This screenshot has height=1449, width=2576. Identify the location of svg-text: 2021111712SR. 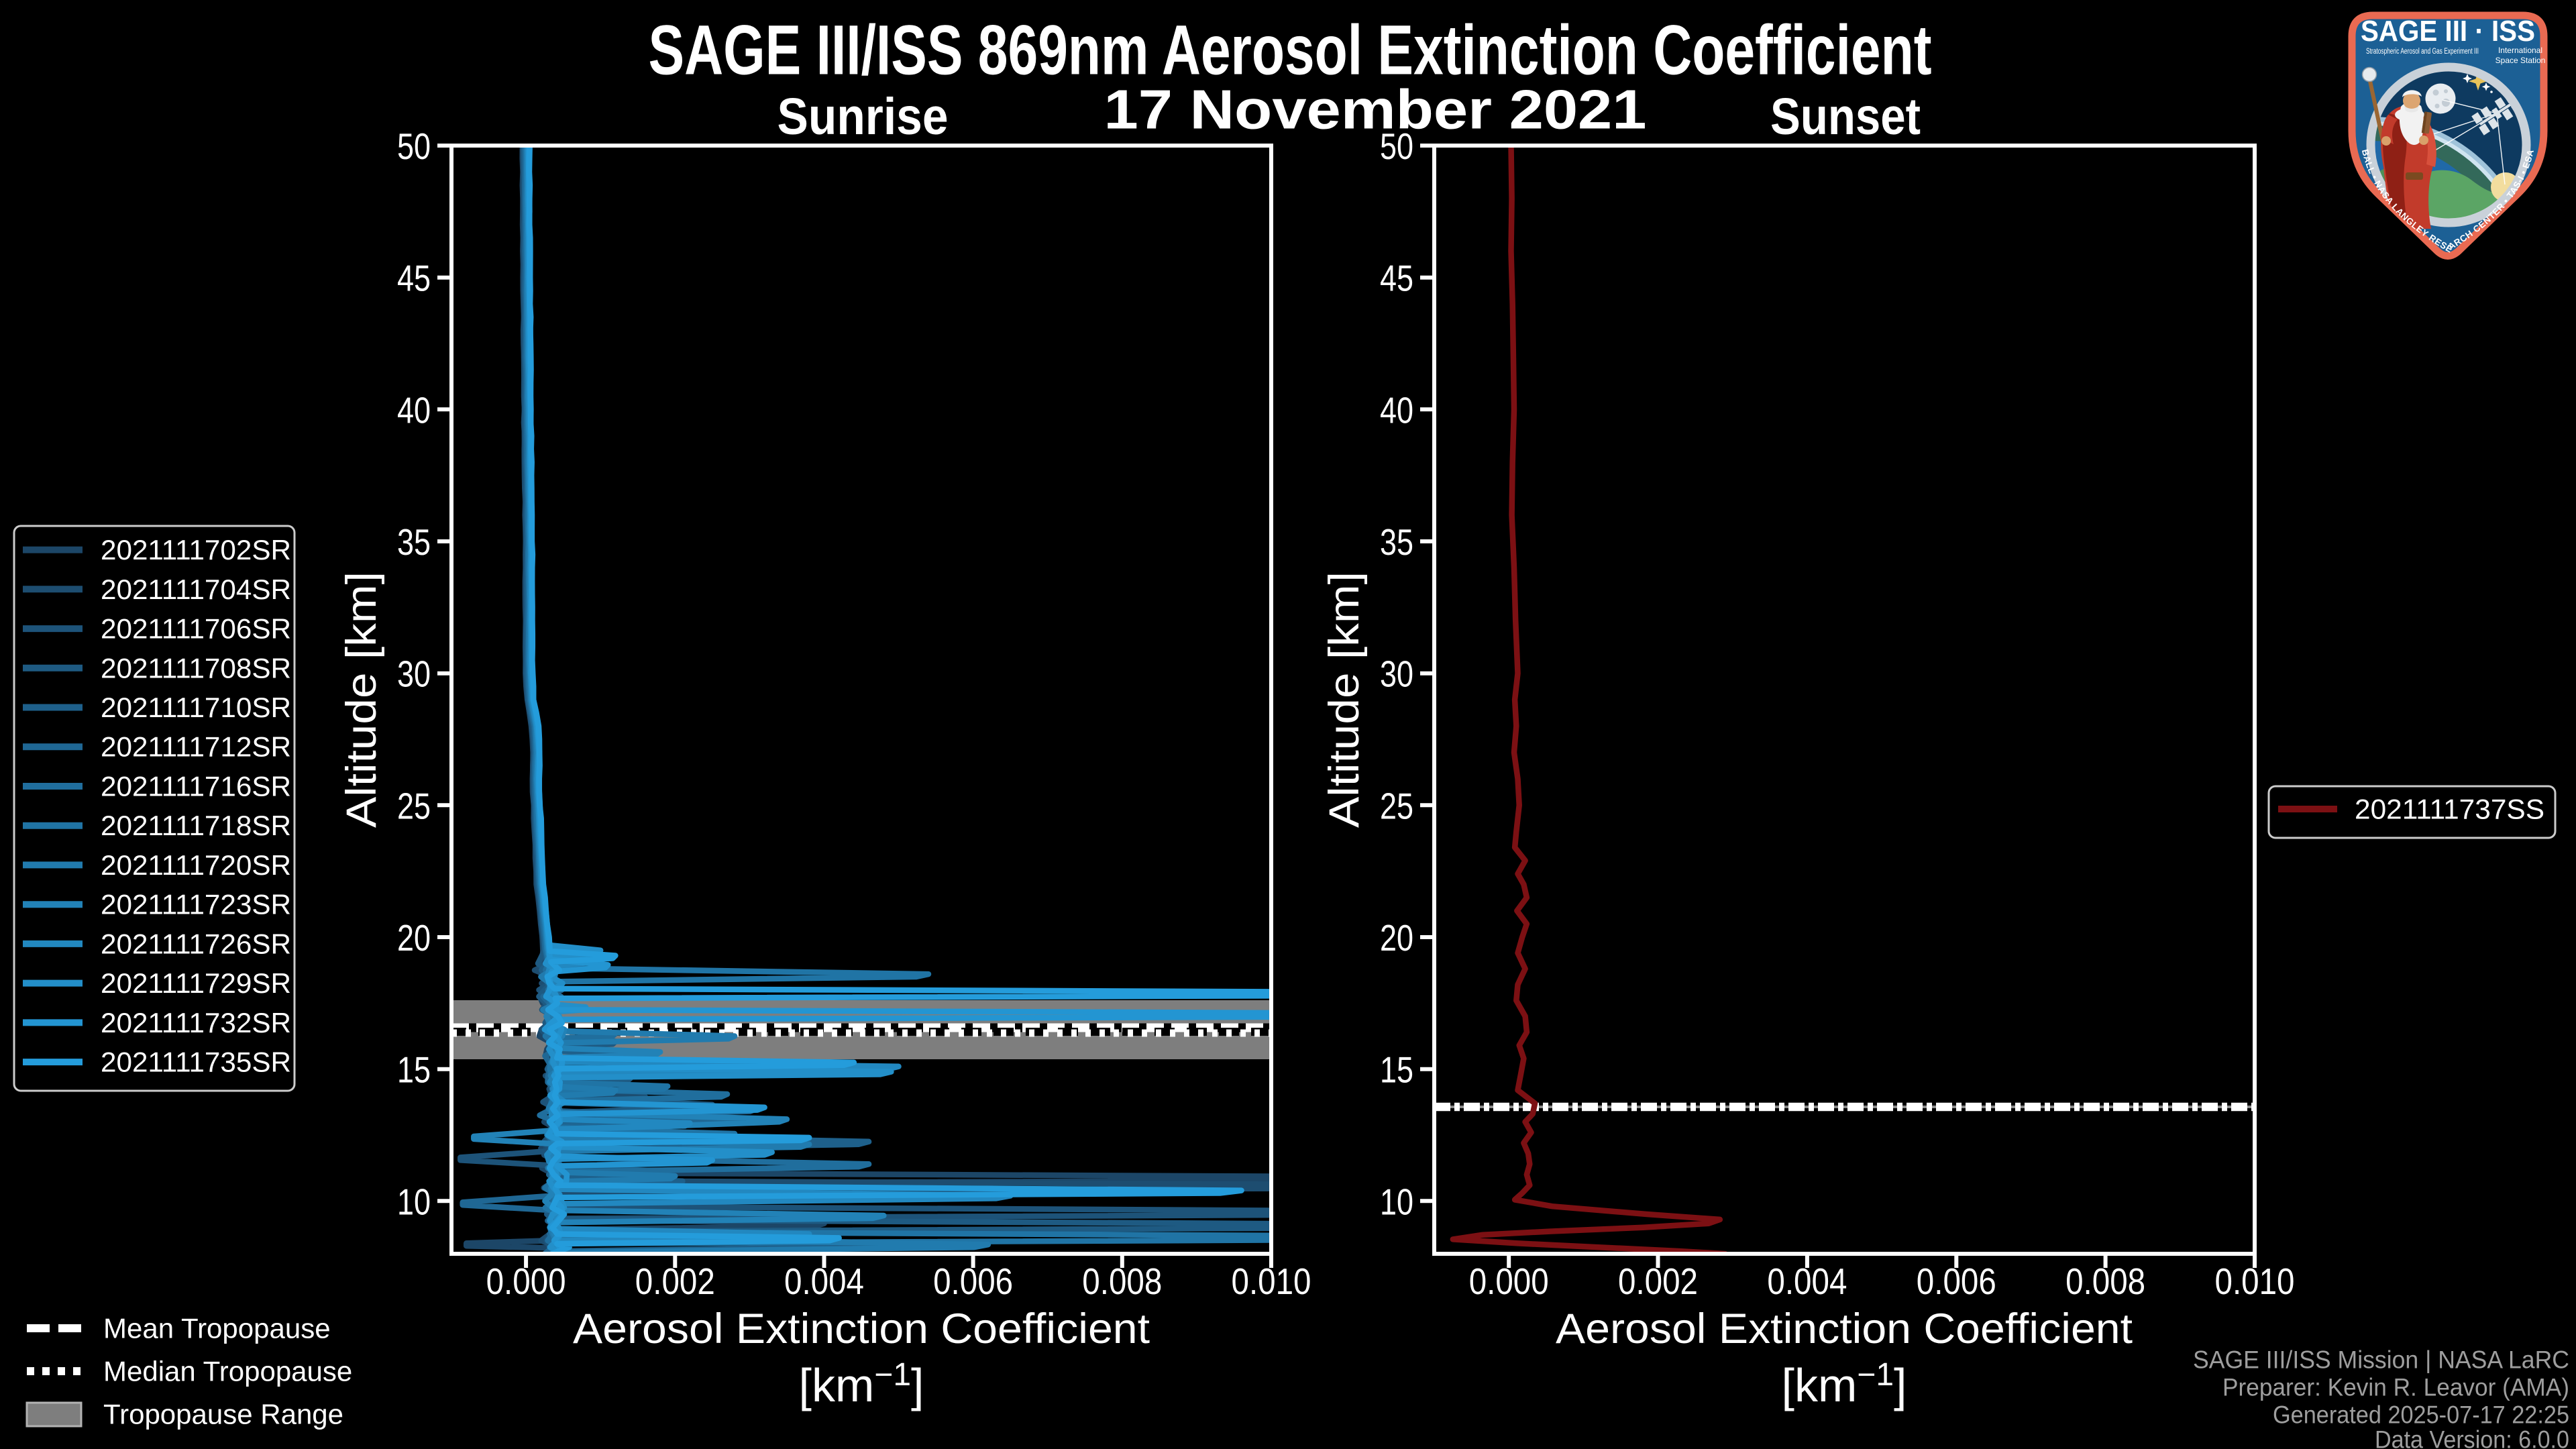
(196, 747).